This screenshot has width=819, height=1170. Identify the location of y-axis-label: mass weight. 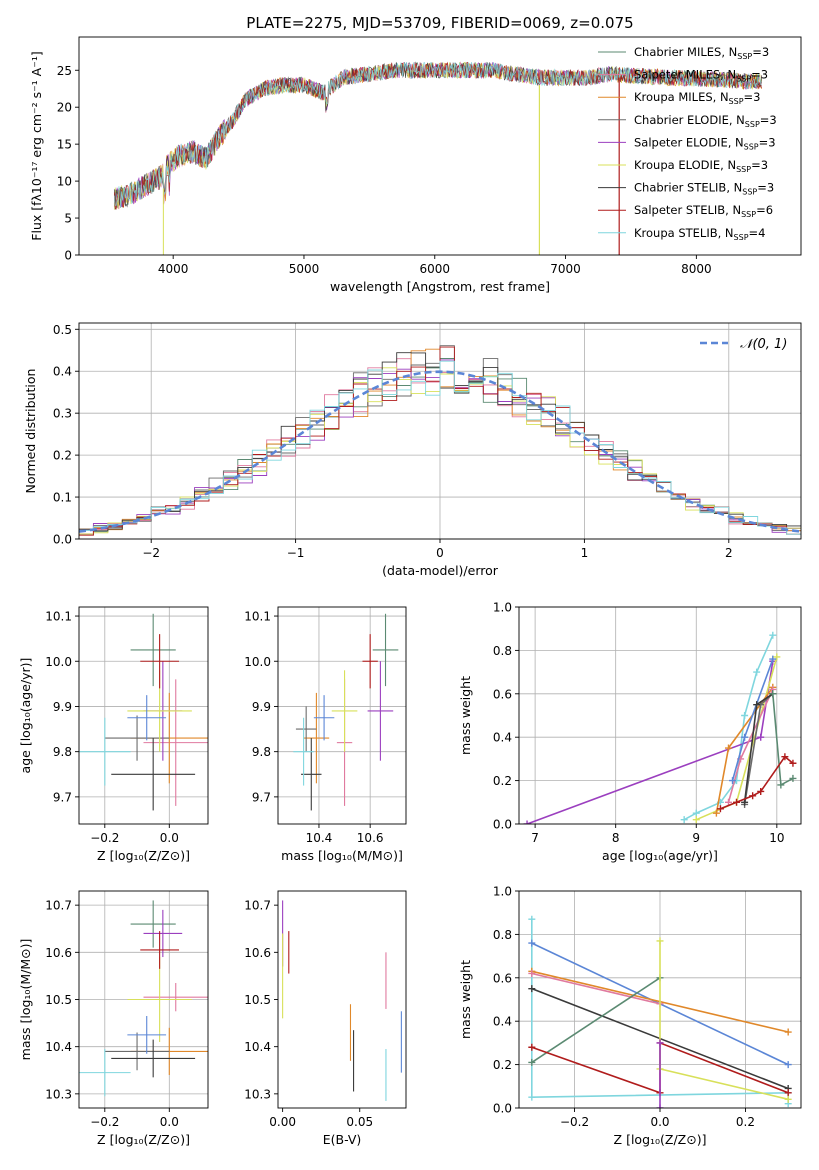
(465, 999).